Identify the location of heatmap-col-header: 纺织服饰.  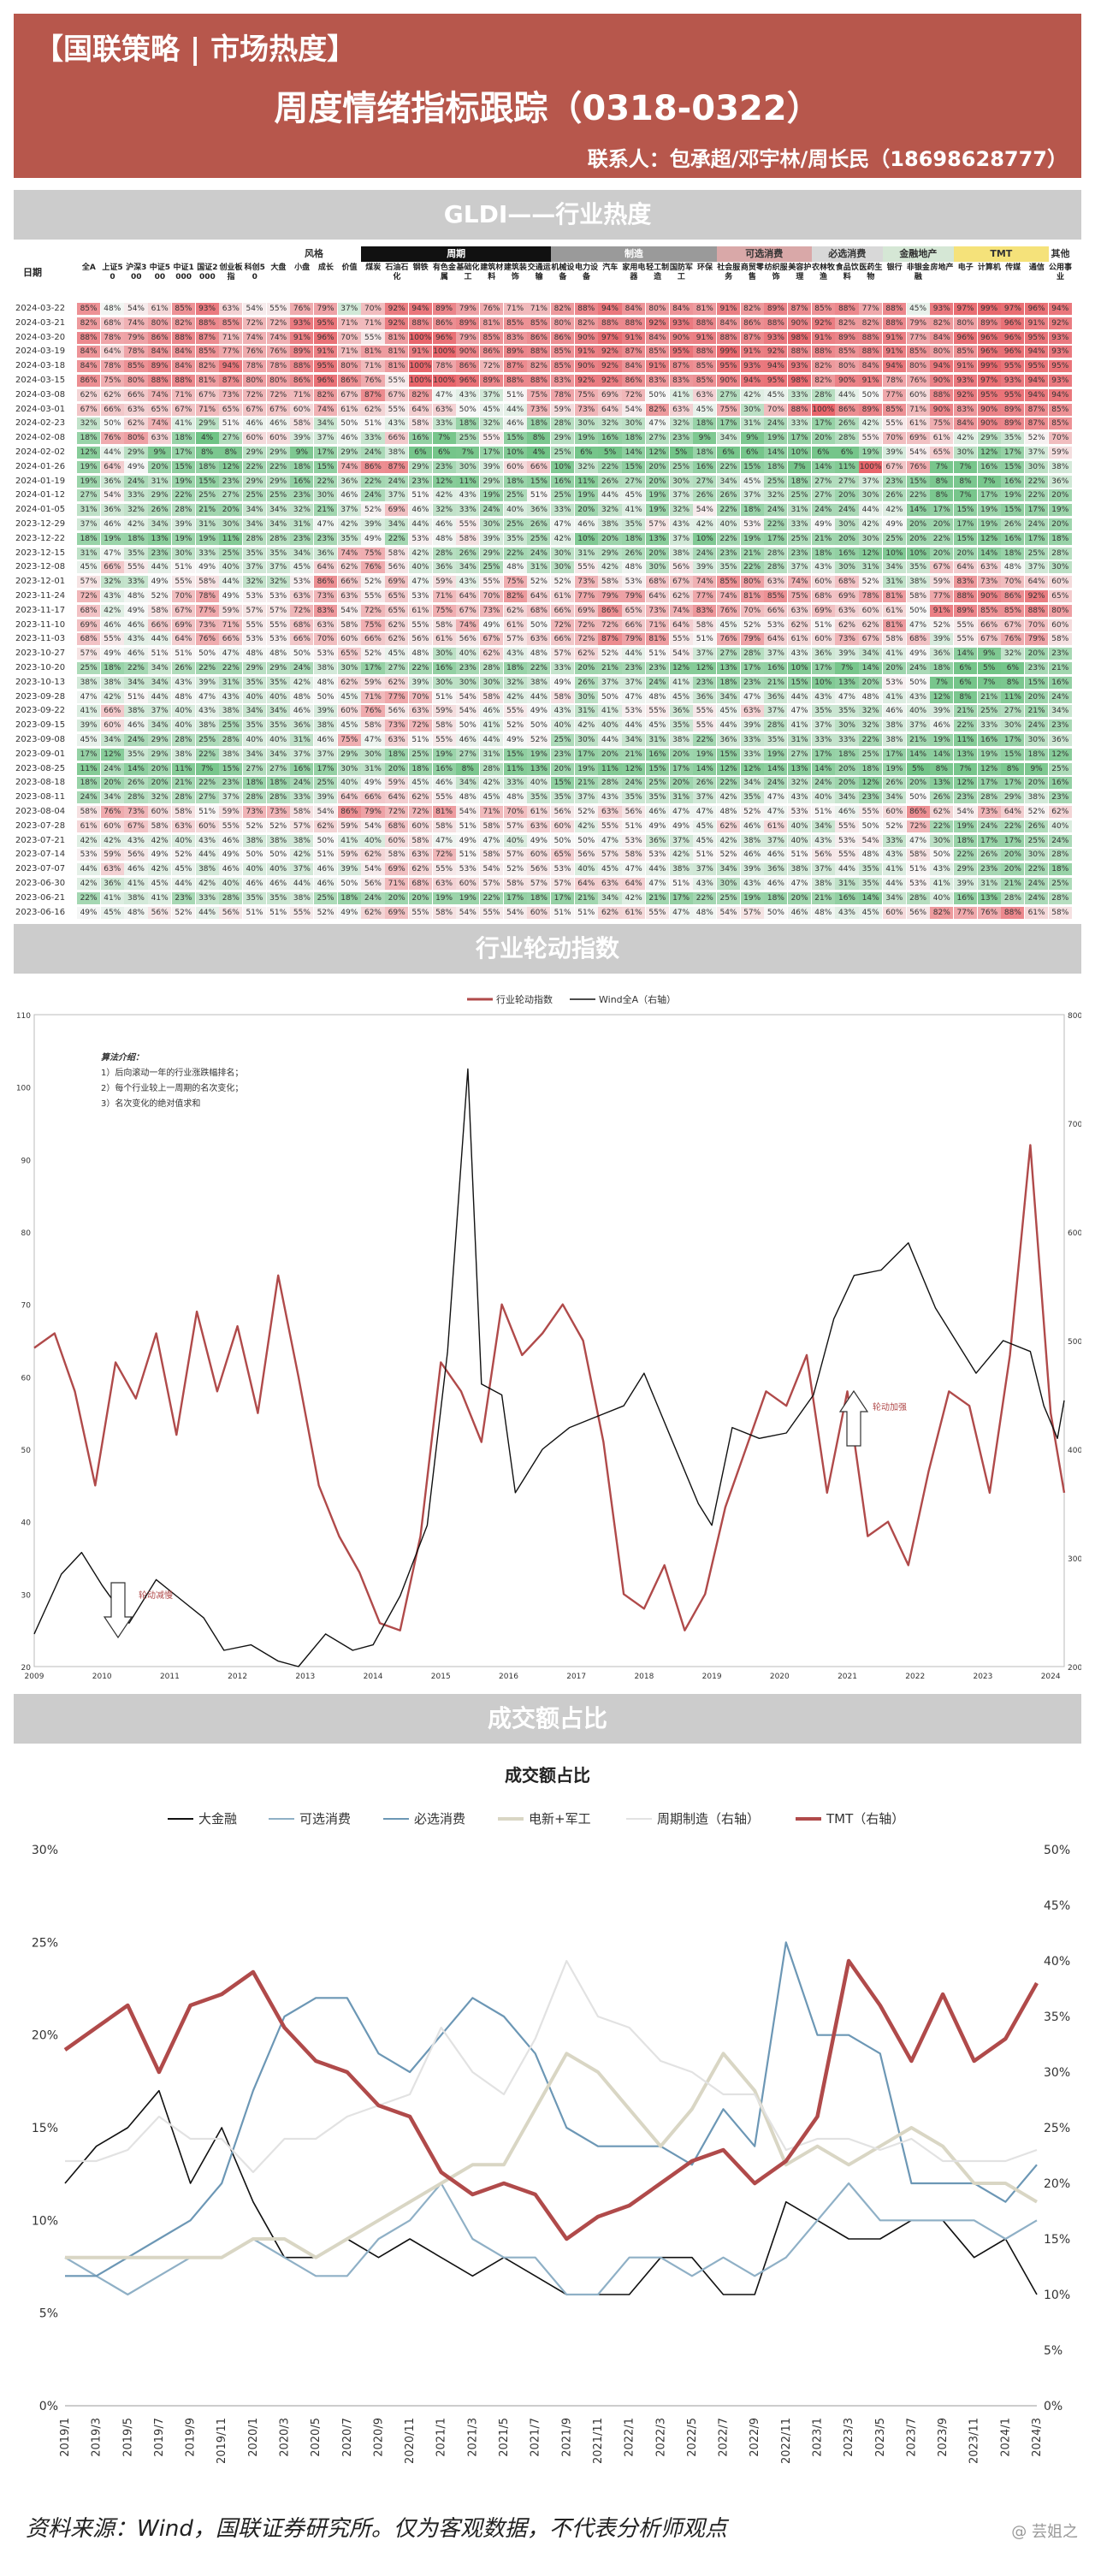
(776, 272).